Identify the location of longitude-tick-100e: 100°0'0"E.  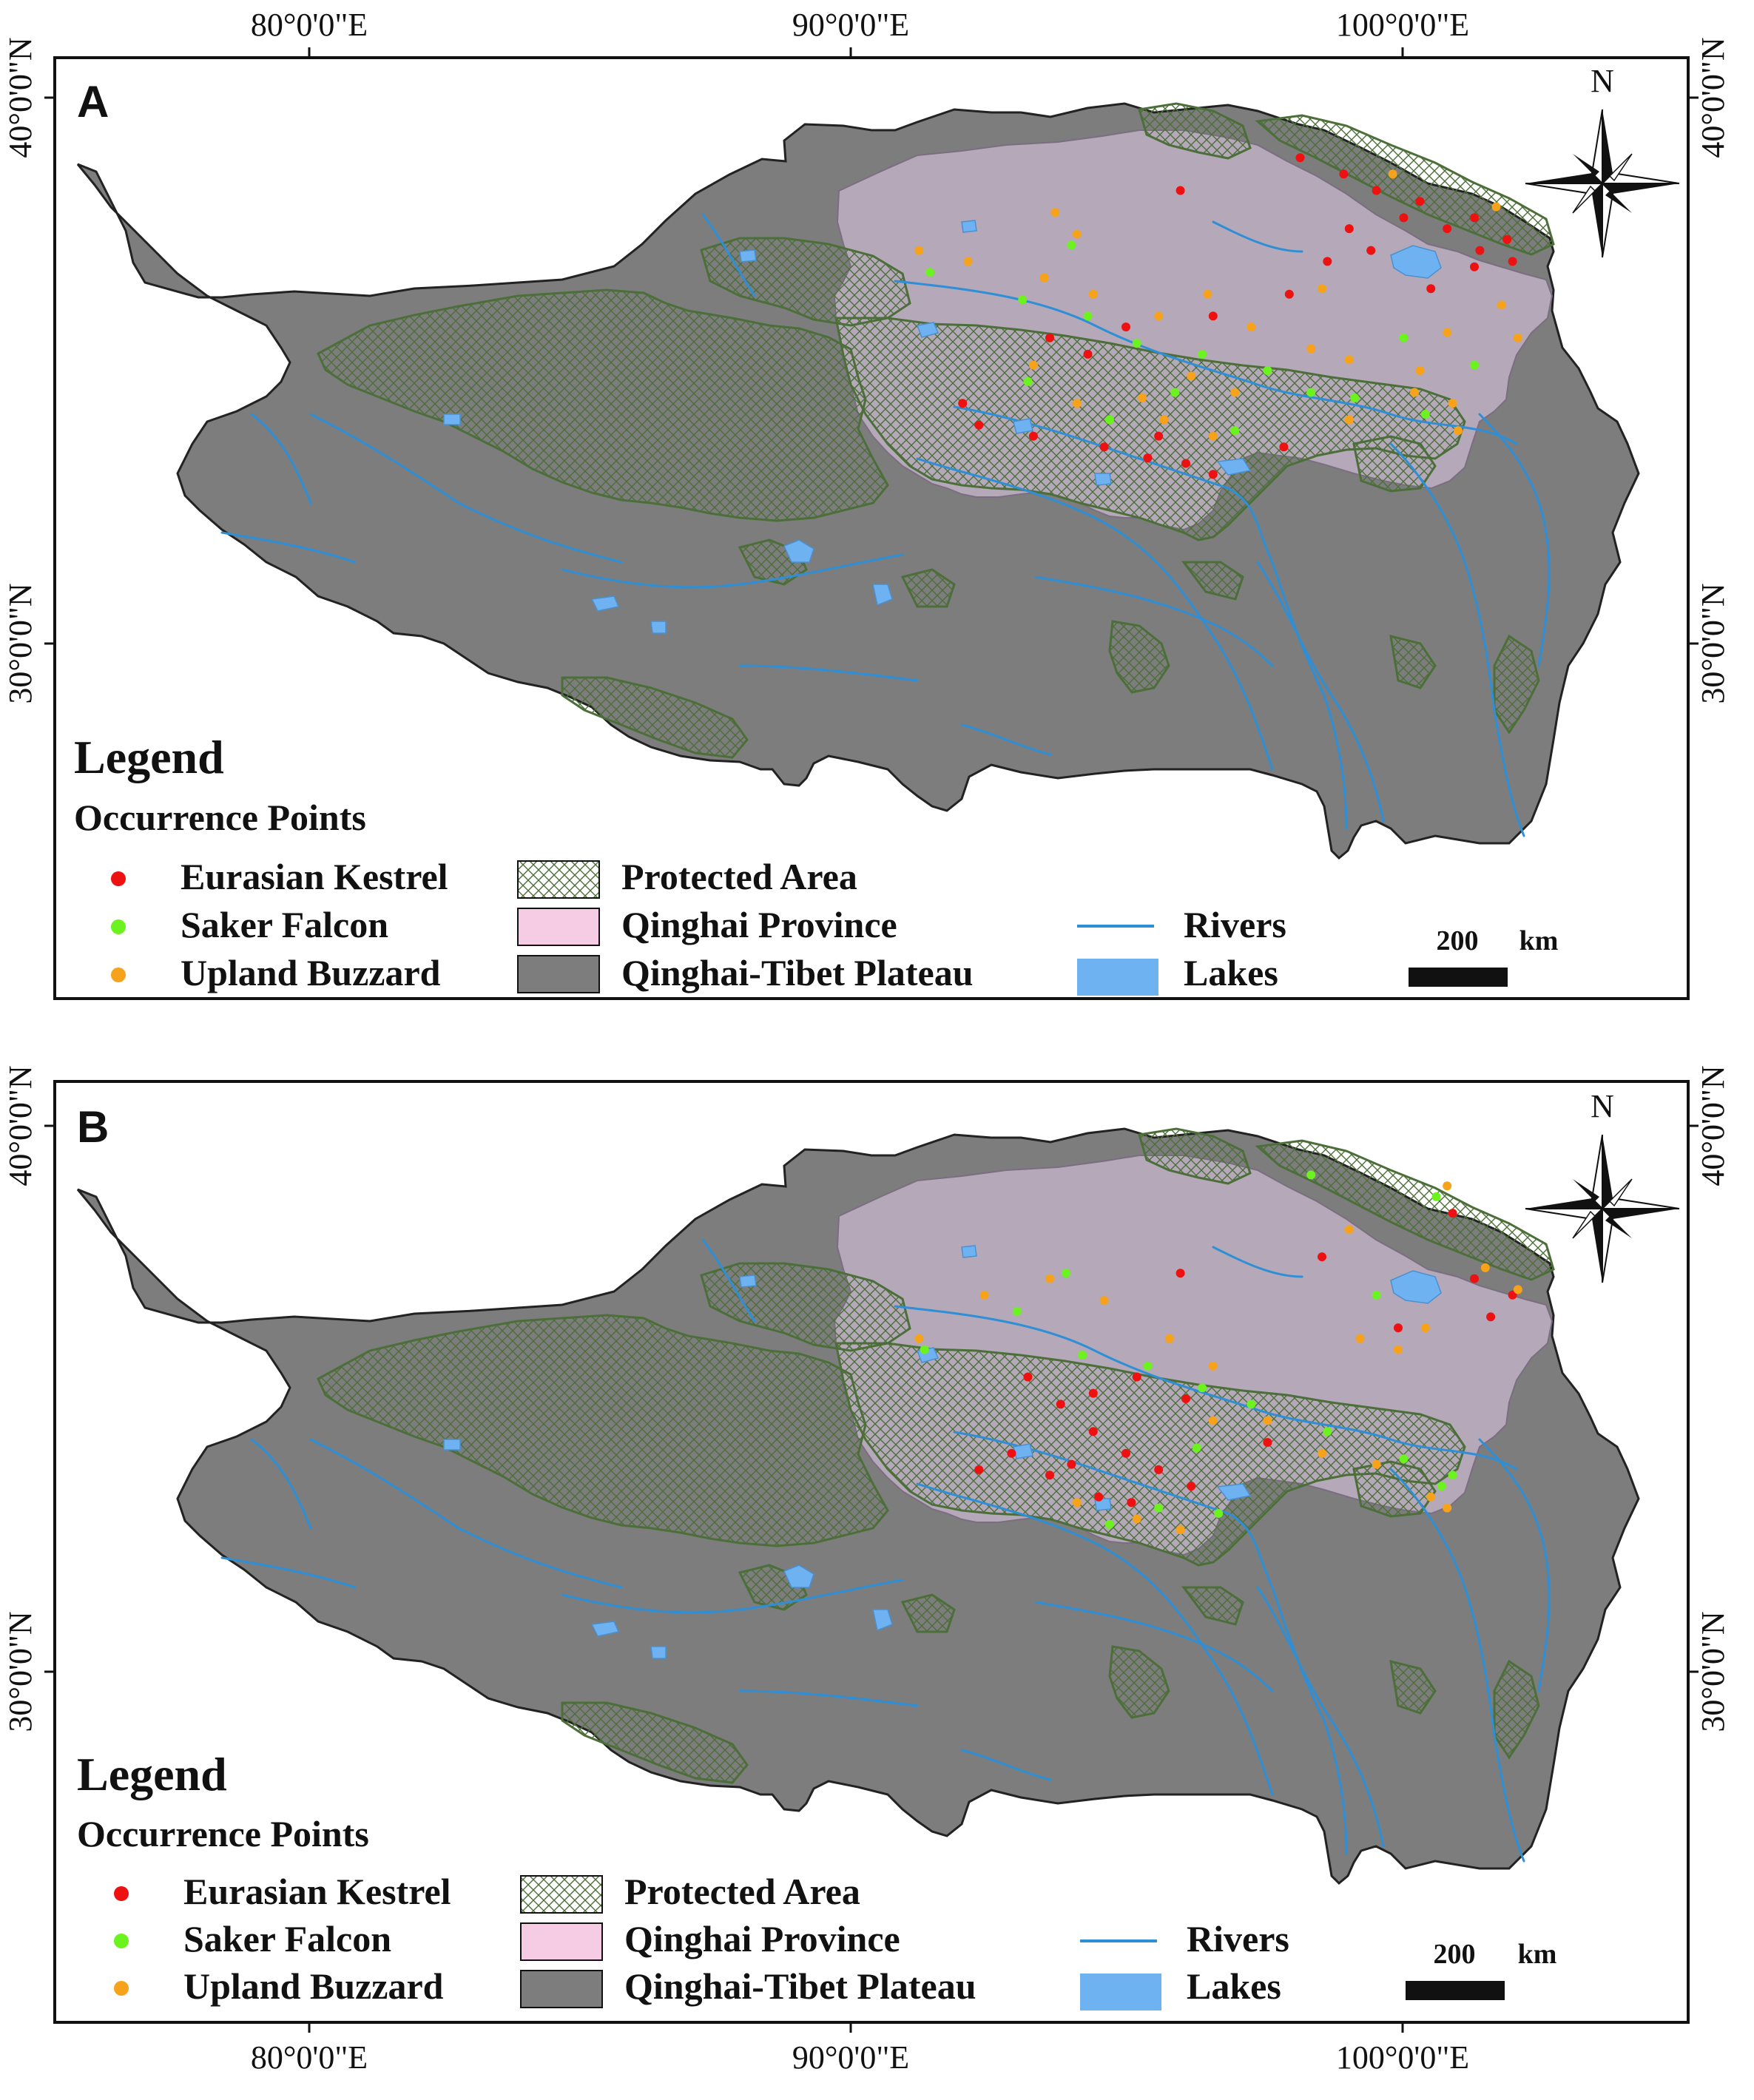
(1402, 2057).